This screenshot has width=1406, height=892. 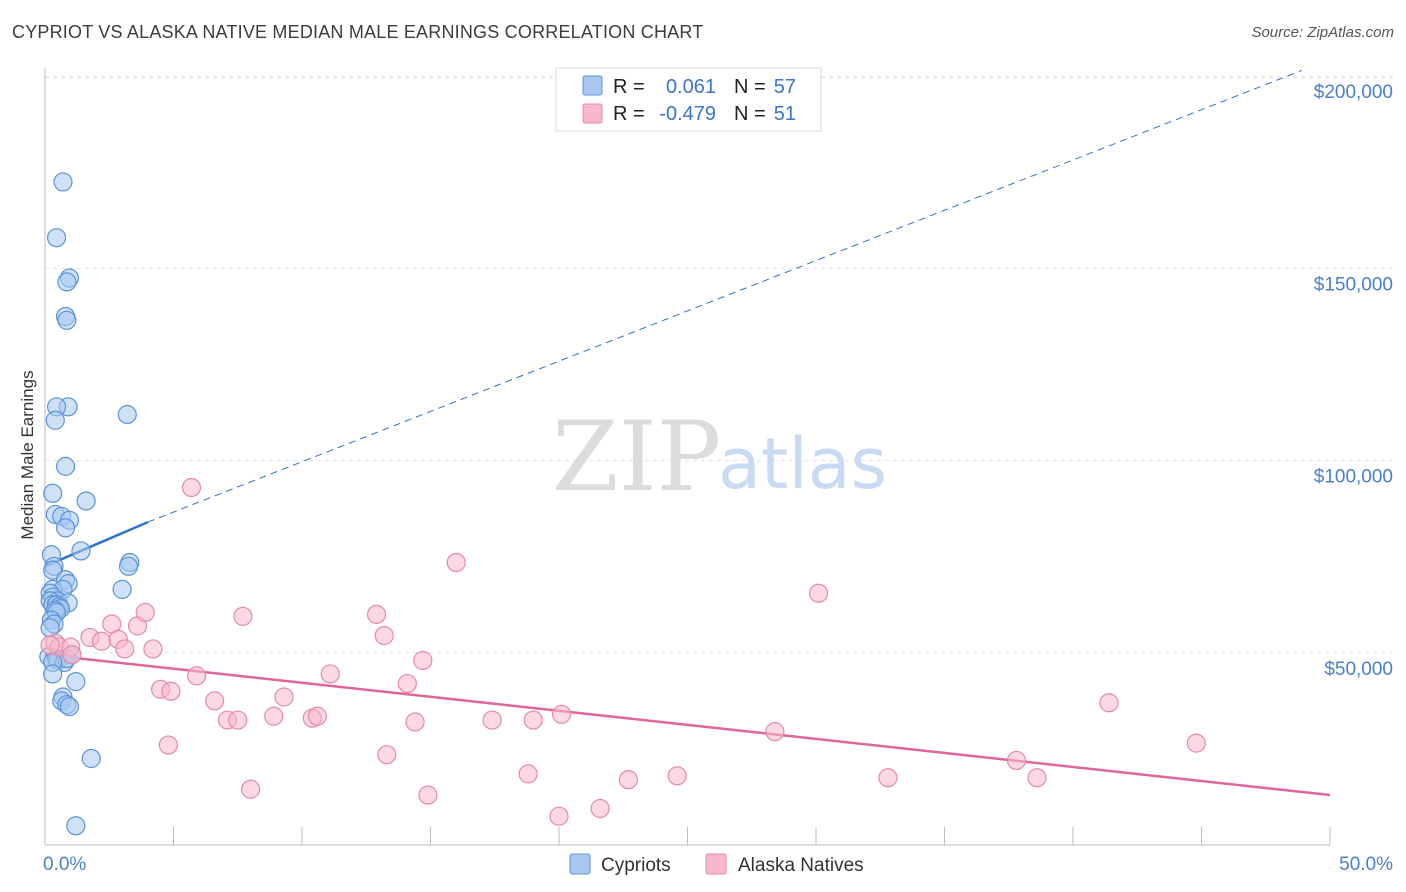 I want to click on trend-line-alaska-natives, so click(x=687, y=725).